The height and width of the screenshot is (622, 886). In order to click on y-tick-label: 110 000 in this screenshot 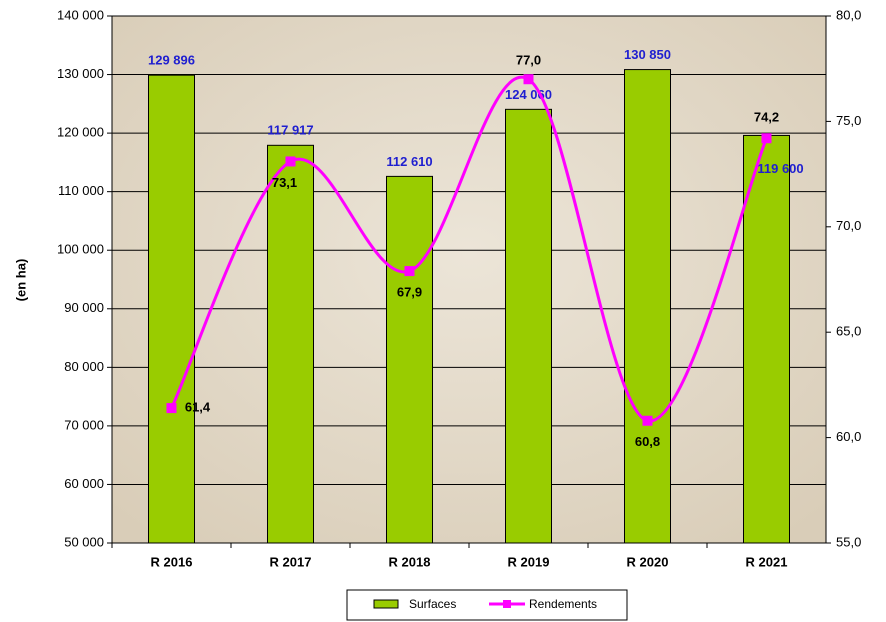, I will do `click(81, 190)`.